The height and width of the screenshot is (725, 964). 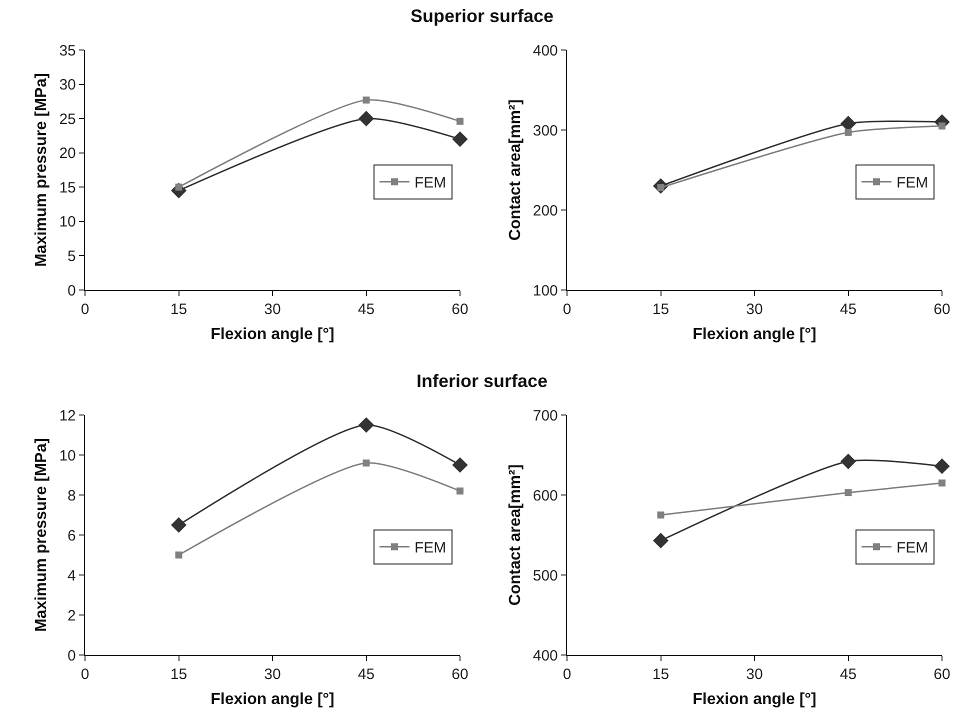 What do you see at coordinates (545, 291) in the screenshot?
I see `y-tick-label: 100` at bounding box center [545, 291].